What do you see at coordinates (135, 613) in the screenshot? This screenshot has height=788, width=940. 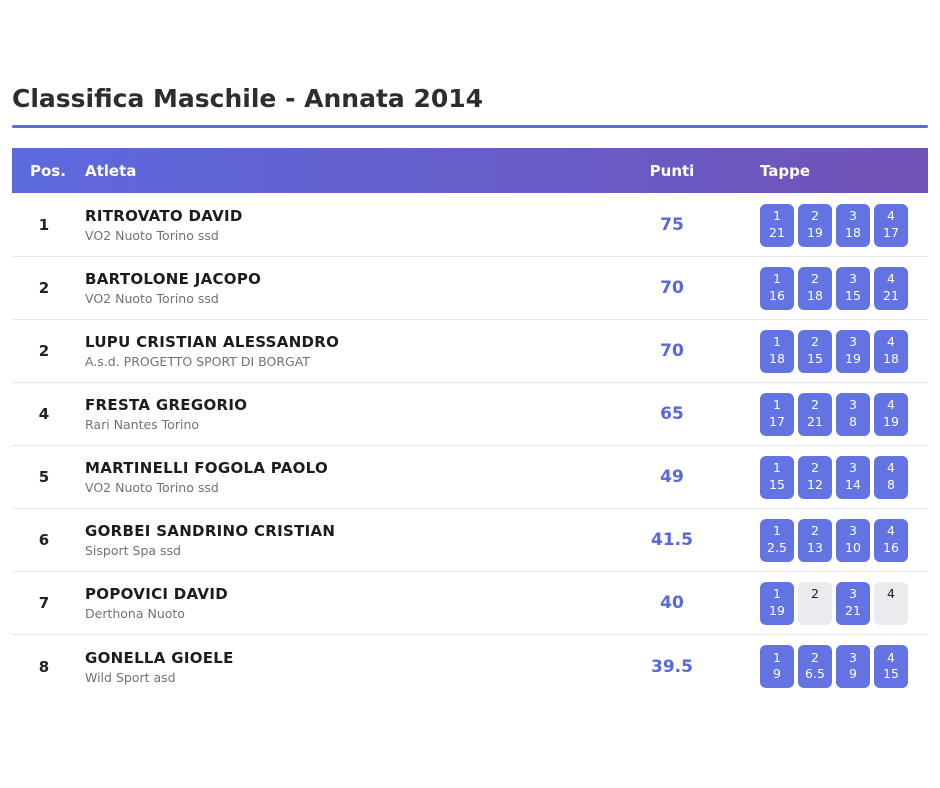 I see `athlete-club: Derthona Nuoto` at bounding box center [135, 613].